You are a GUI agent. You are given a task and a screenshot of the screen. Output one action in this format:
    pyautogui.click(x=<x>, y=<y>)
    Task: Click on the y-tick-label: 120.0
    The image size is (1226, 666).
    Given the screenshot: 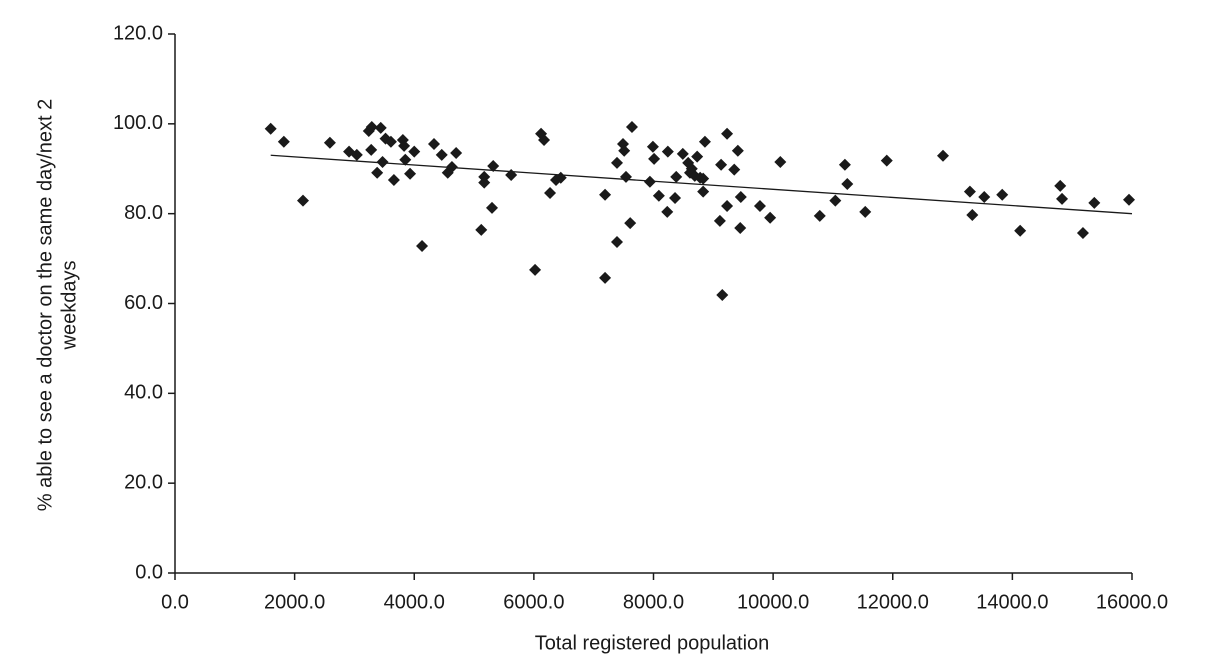 What is the action you would take?
    pyautogui.click(x=138, y=33)
    